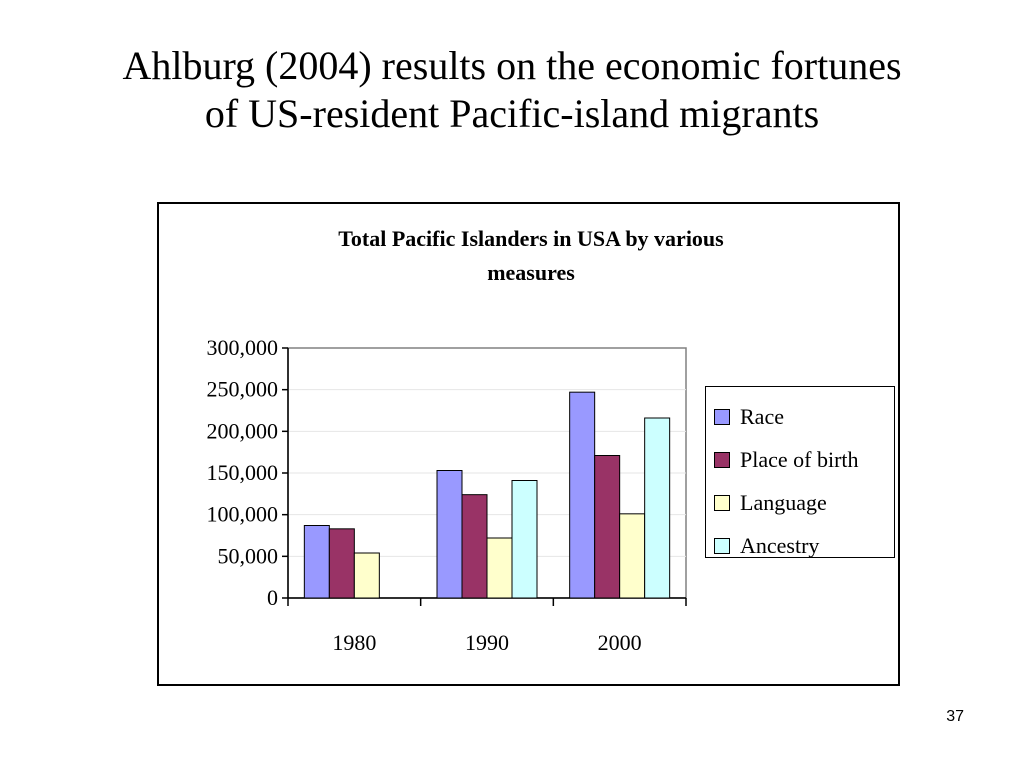 This screenshot has width=1024, height=768. Describe the element at coordinates (243, 389) in the screenshot. I see `y-tick-label: 250,000` at that location.